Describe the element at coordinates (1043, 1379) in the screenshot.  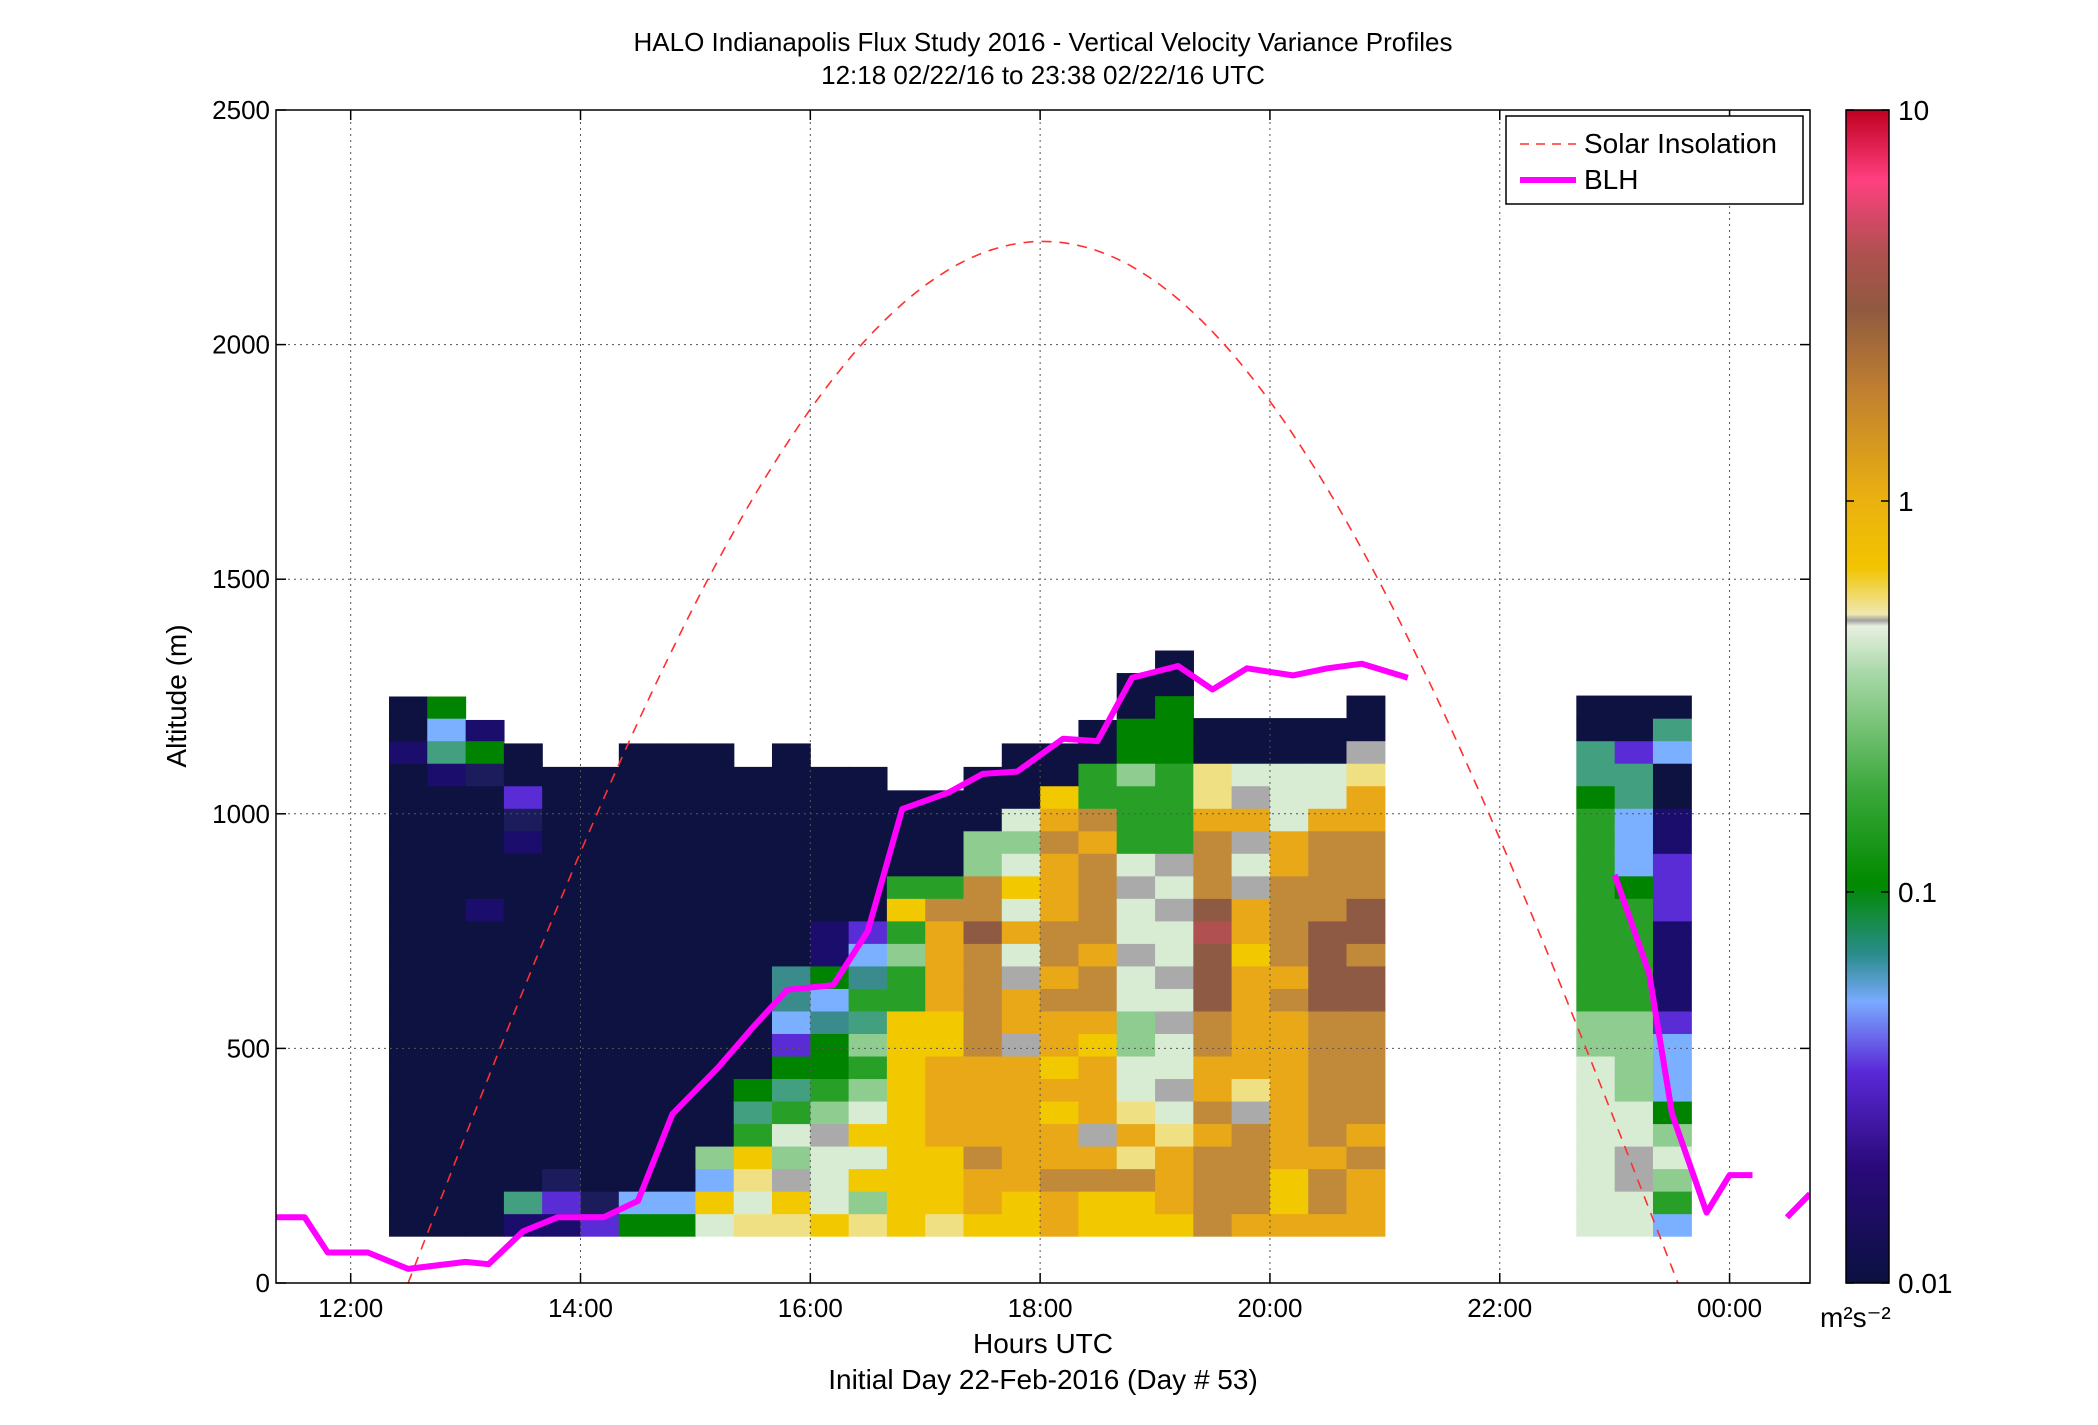
I see `x-axis-sublabel: Initial Day 22-Feb-2016 (Day # 53)` at that location.